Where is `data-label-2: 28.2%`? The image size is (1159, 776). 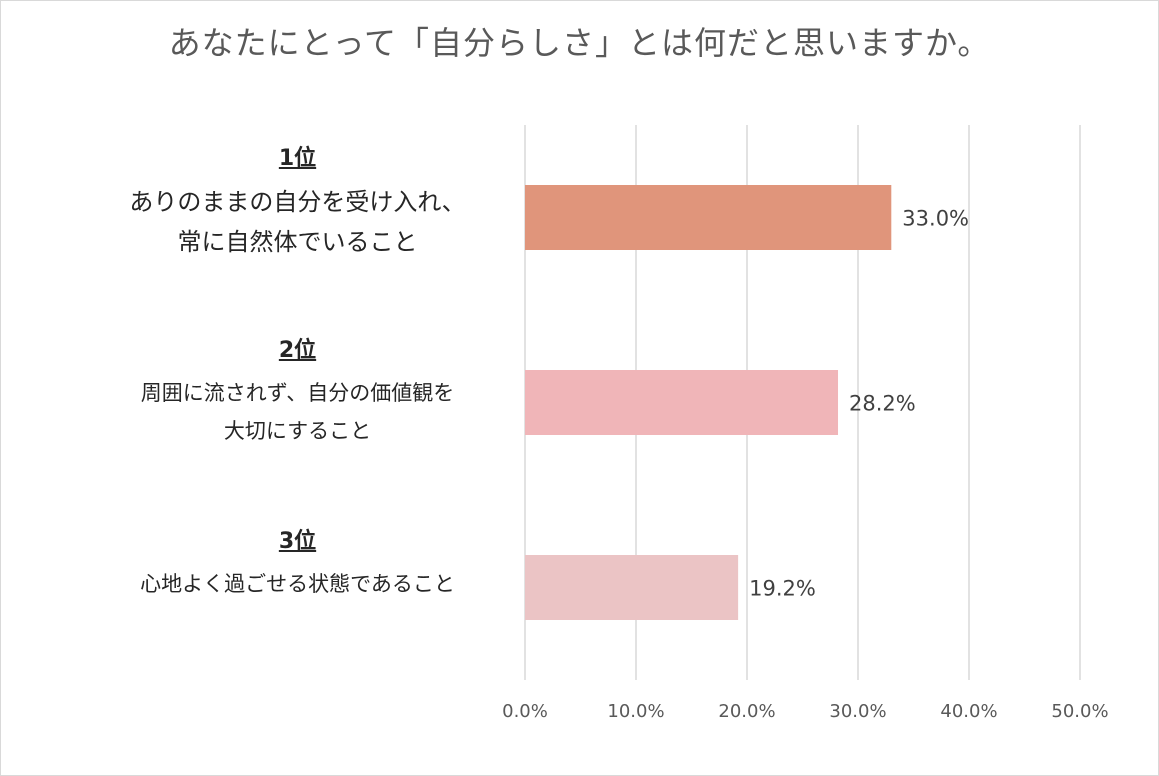
data-label-2: 28.2% is located at coordinates (882, 404).